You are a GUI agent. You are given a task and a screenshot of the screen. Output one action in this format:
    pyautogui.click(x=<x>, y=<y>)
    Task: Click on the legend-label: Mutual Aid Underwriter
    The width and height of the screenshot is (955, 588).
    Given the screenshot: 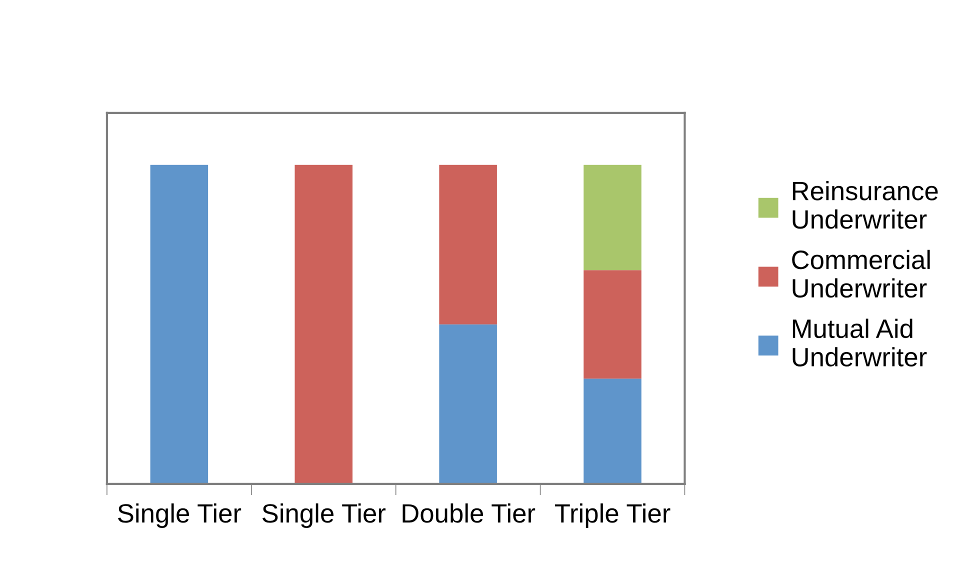 What is the action you would take?
    pyautogui.click(x=859, y=342)
    